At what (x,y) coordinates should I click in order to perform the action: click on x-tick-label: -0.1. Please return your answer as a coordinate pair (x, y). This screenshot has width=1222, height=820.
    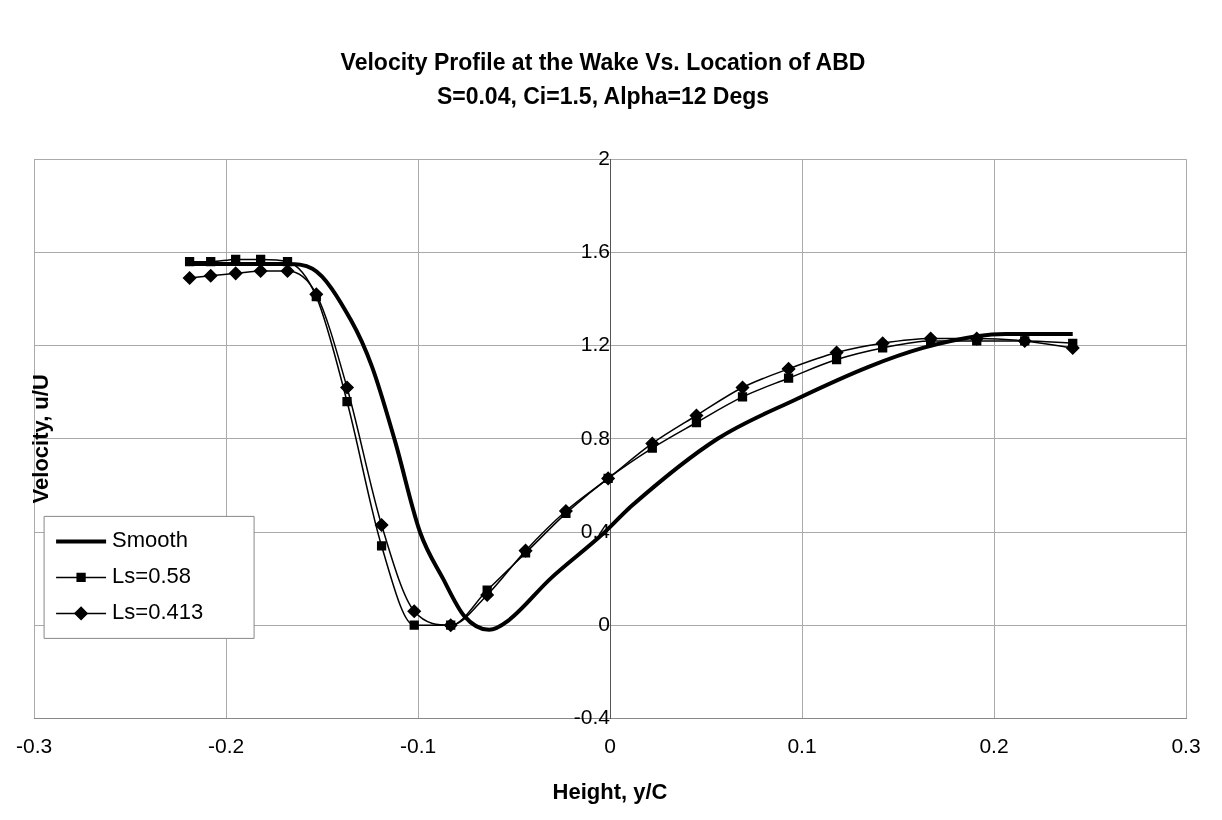
    Looking at the image, I should click on (418, 745).